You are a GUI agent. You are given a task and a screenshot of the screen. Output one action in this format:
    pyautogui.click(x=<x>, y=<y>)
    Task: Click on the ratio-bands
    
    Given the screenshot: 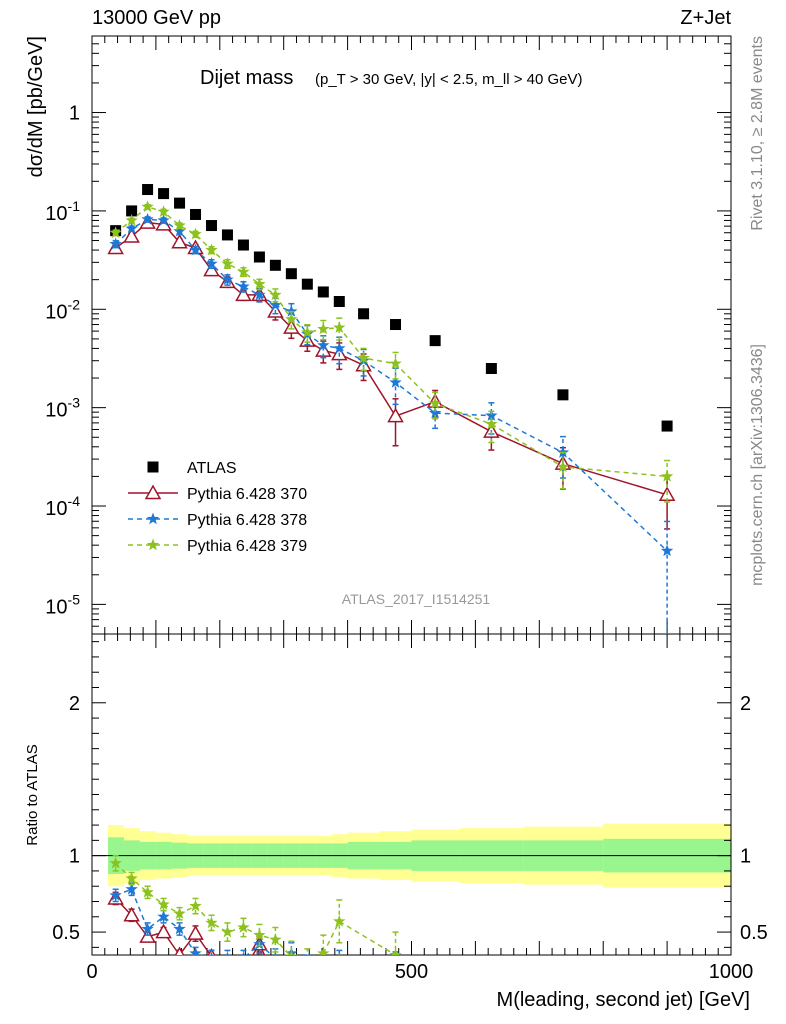 What is the action you would take?
    pyautogui.click(x=411, y=855)
    